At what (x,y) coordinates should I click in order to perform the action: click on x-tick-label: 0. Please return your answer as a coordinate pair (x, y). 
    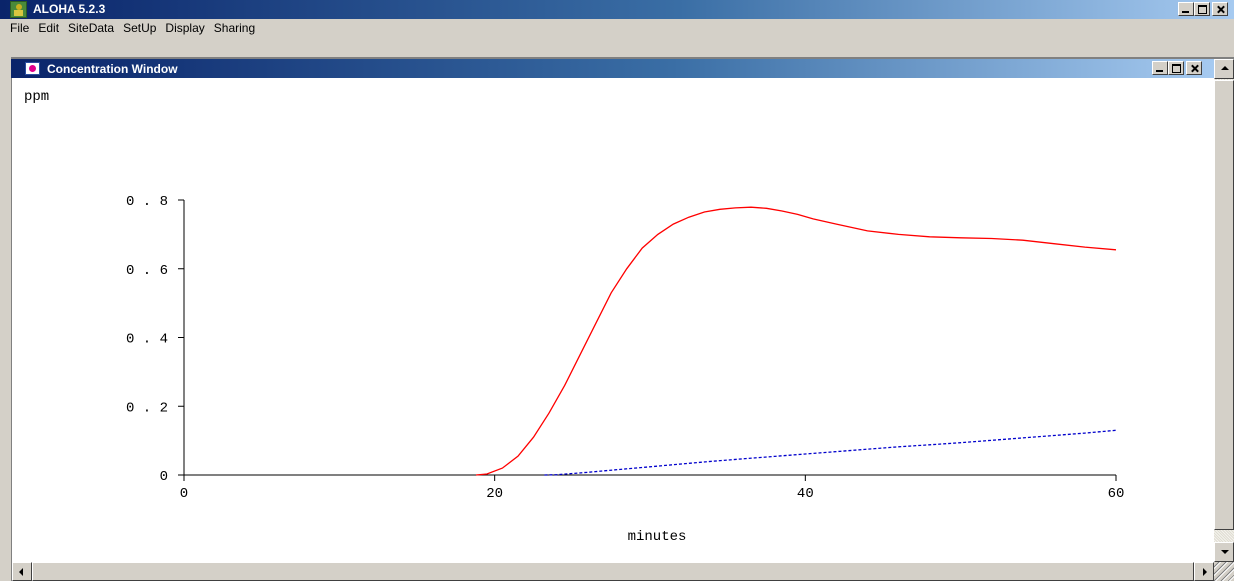
    Looking at the image, I should click on (184, 494).